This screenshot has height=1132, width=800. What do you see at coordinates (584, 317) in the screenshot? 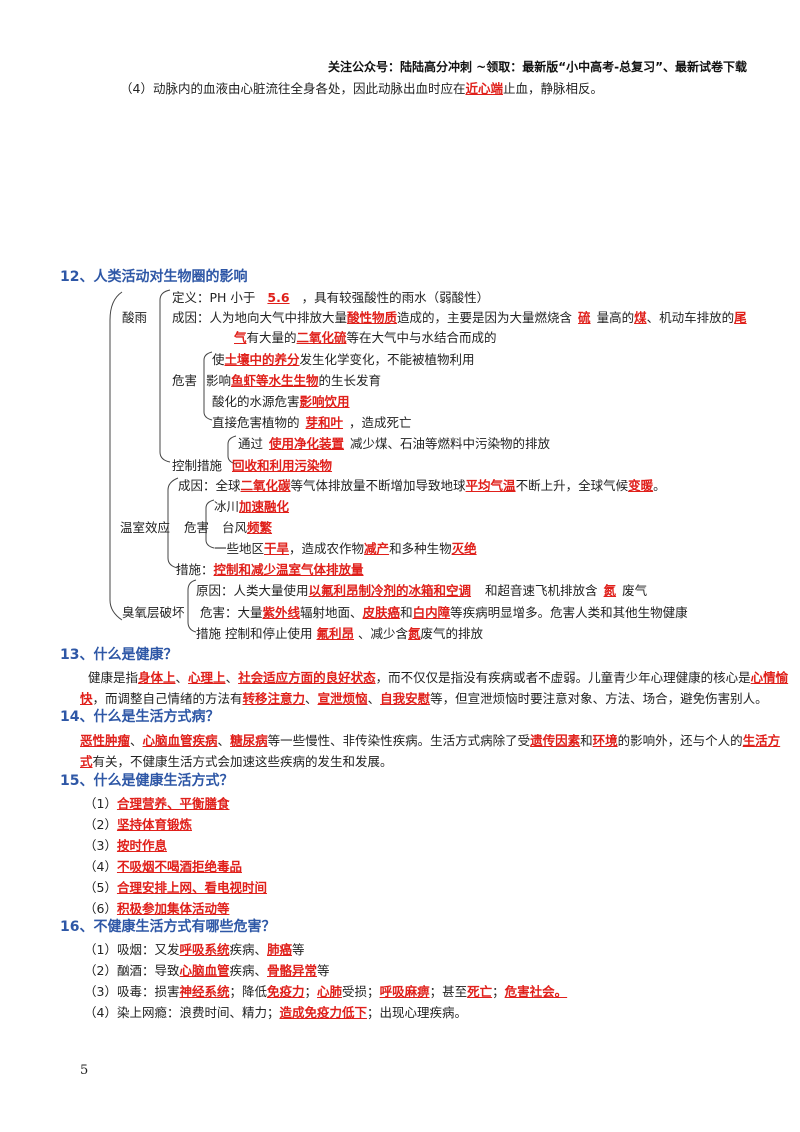
I see `answer: 硫` at bounding box center [584, 317].